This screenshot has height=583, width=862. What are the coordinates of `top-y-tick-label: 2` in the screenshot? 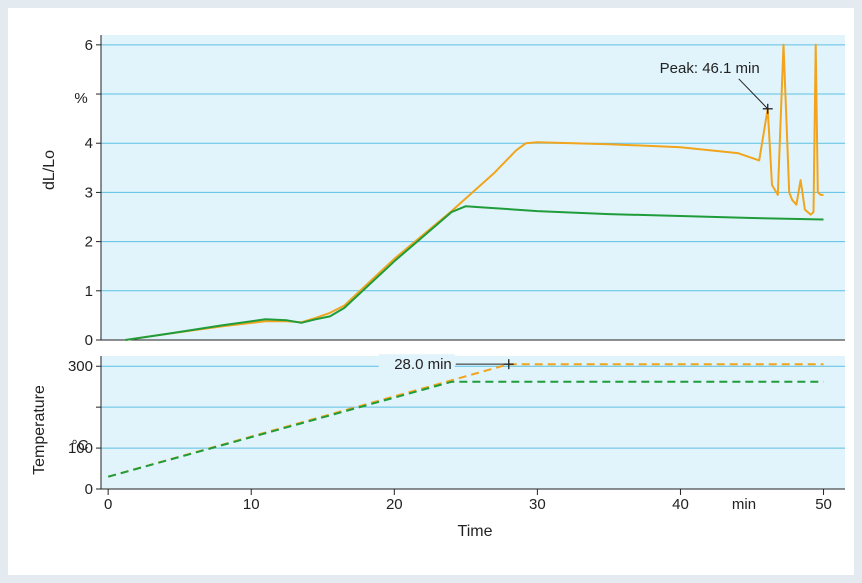 It's located at (89, 242).